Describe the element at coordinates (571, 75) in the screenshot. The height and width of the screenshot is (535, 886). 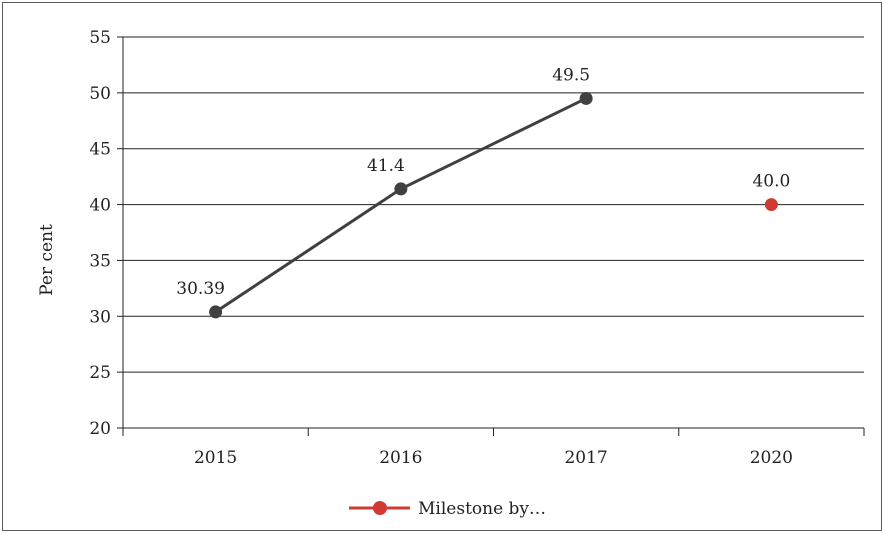
I see `data-label-2017: 49.5` at that location.